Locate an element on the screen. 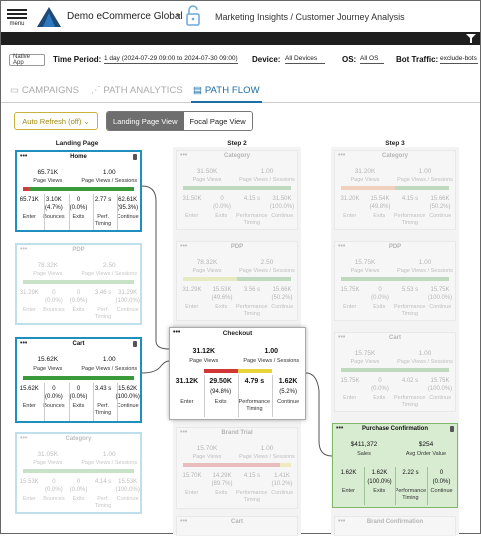 The width and height of the screenshot is (481, 536). continue-pct: (50.2%) is located at coordinates (282, 298).